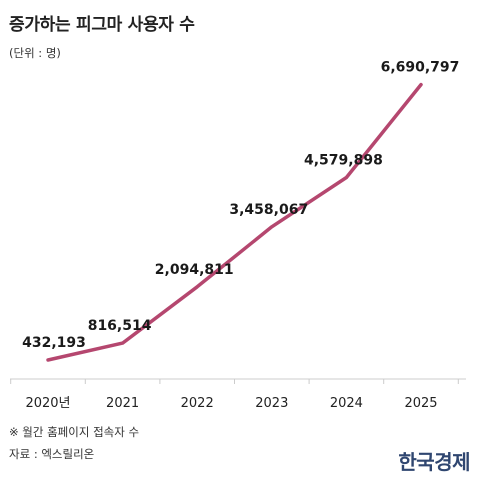 The width and height of the screenshot is (480, 480). I want to click on data-label: 2,094,811, so click(194, 270).